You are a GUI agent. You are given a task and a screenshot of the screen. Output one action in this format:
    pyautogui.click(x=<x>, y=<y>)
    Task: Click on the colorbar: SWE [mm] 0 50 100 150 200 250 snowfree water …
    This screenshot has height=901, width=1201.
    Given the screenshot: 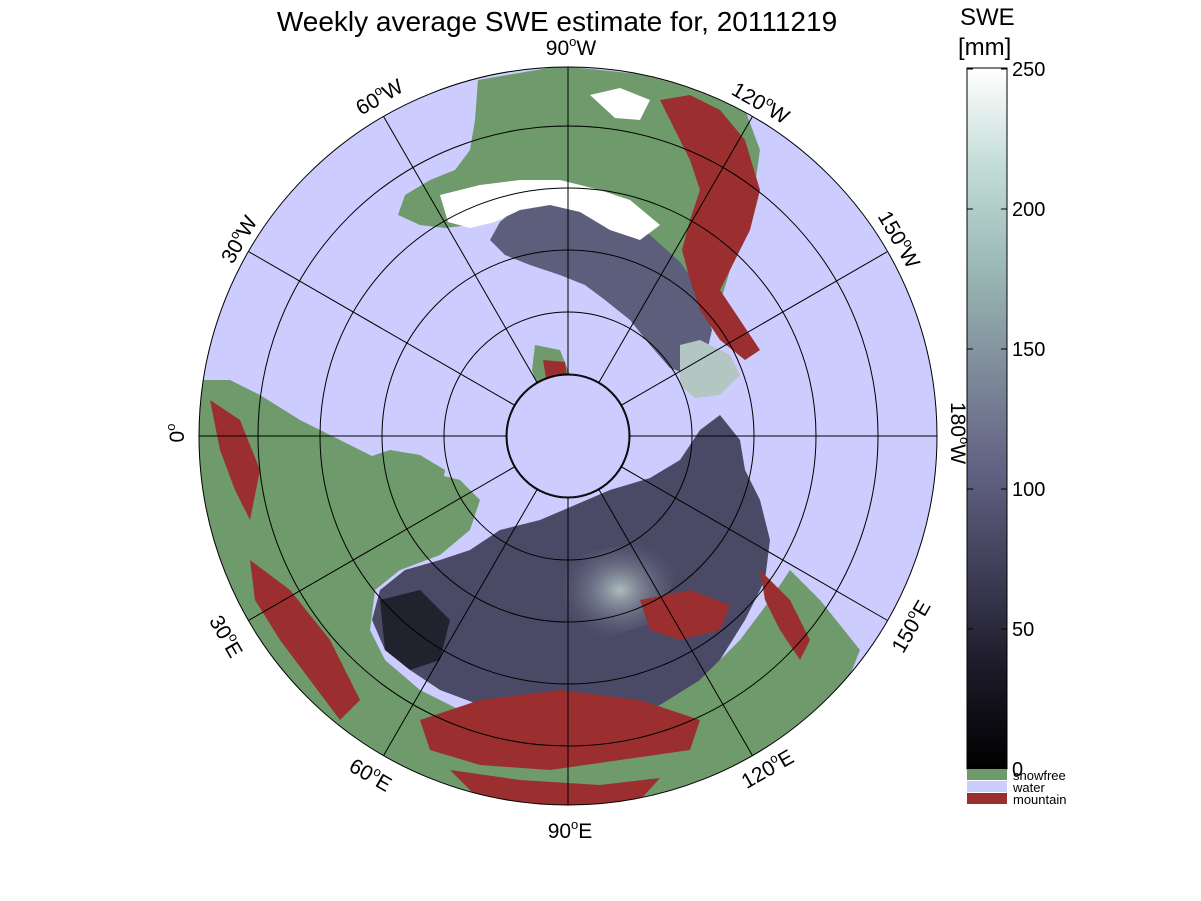 What is the action you would take?
    pyautogui.click(x=1012, y=405)
    